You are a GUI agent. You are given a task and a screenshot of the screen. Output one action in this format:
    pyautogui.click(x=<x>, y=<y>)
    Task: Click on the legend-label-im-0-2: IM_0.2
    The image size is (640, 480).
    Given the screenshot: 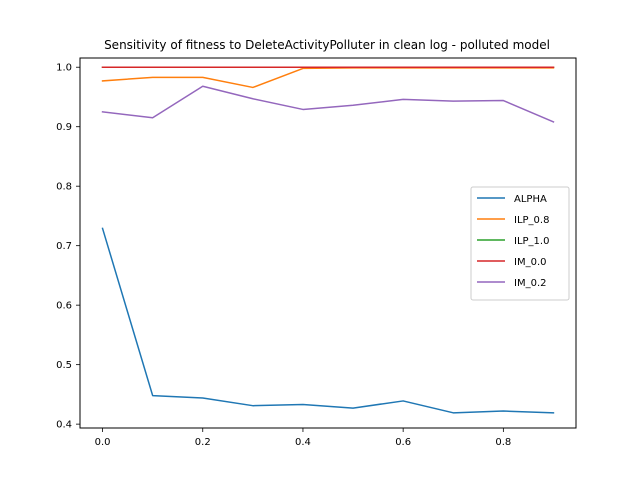 What is the action you would take?
    pyautogui.click(x=530, y=283)
    